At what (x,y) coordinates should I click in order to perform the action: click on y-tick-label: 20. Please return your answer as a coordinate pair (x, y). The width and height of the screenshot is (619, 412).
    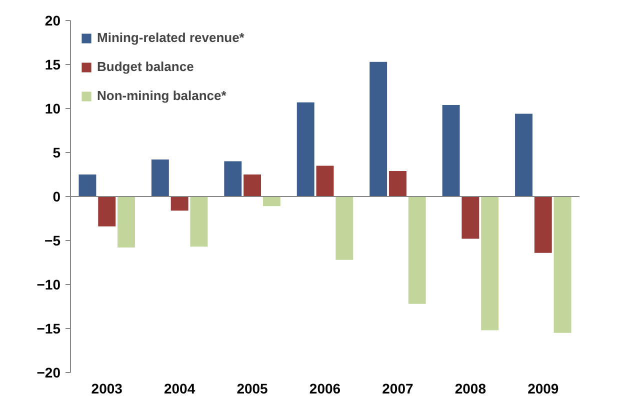
    Looking at the image, I should click on (52, 20).